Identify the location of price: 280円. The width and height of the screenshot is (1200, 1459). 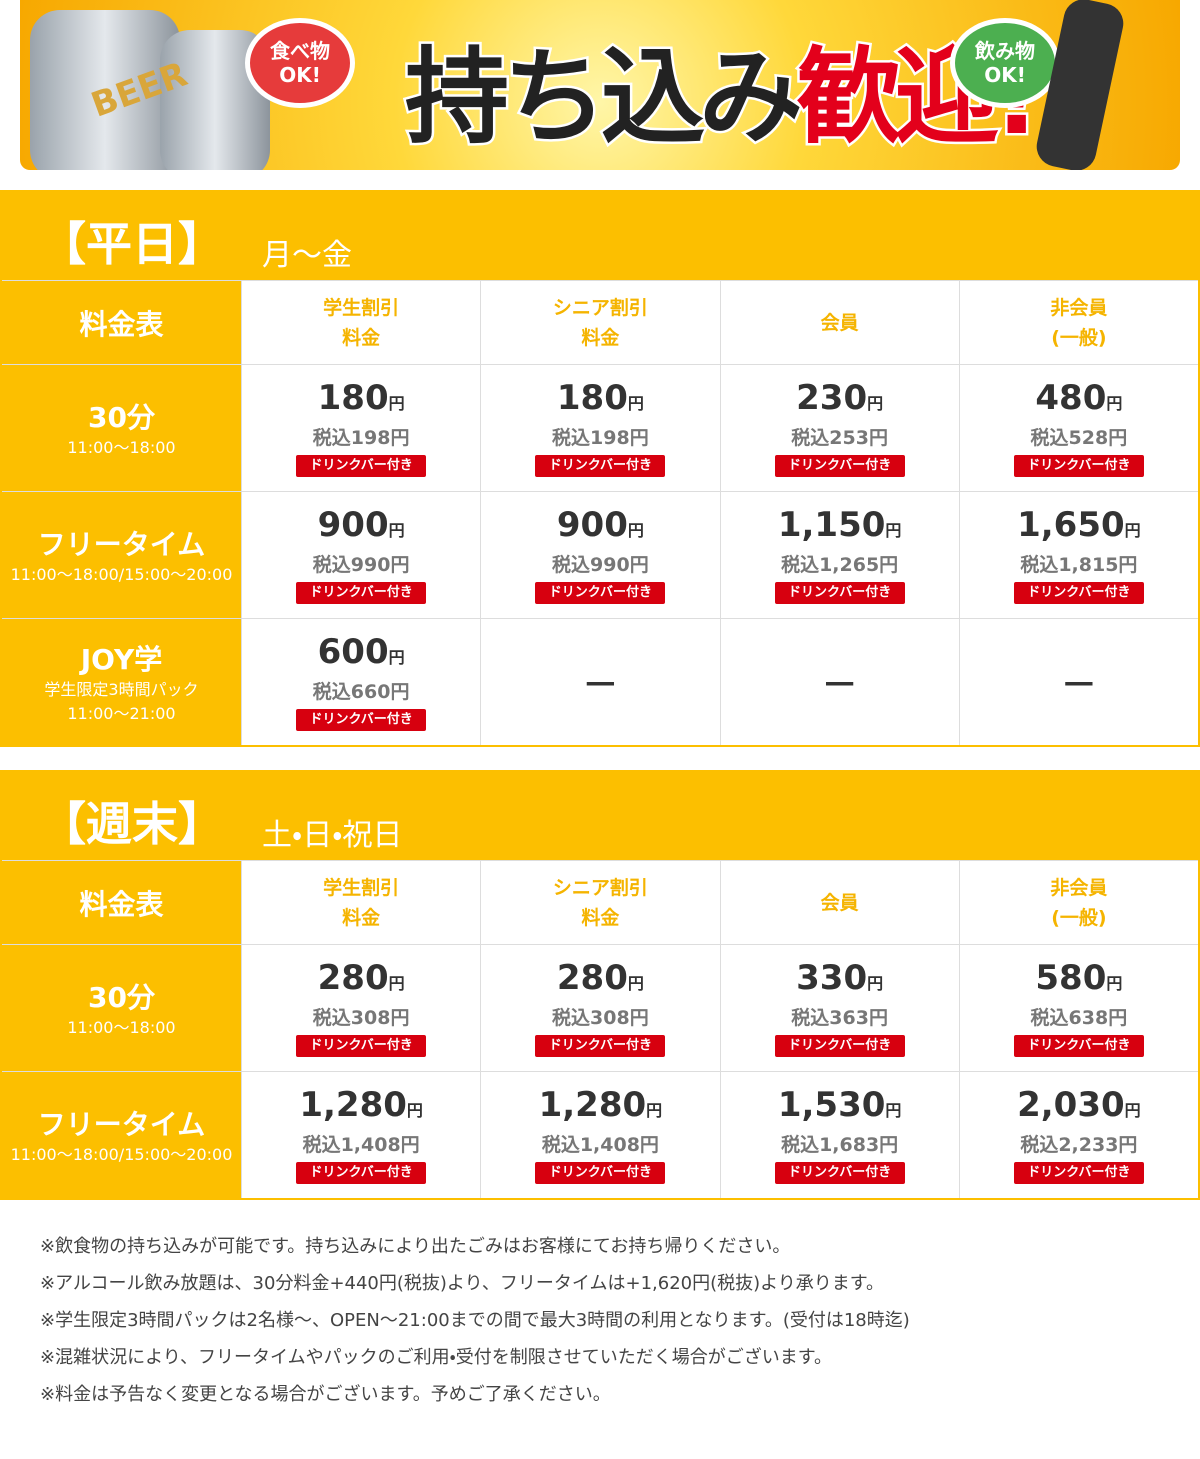
(600, 981).